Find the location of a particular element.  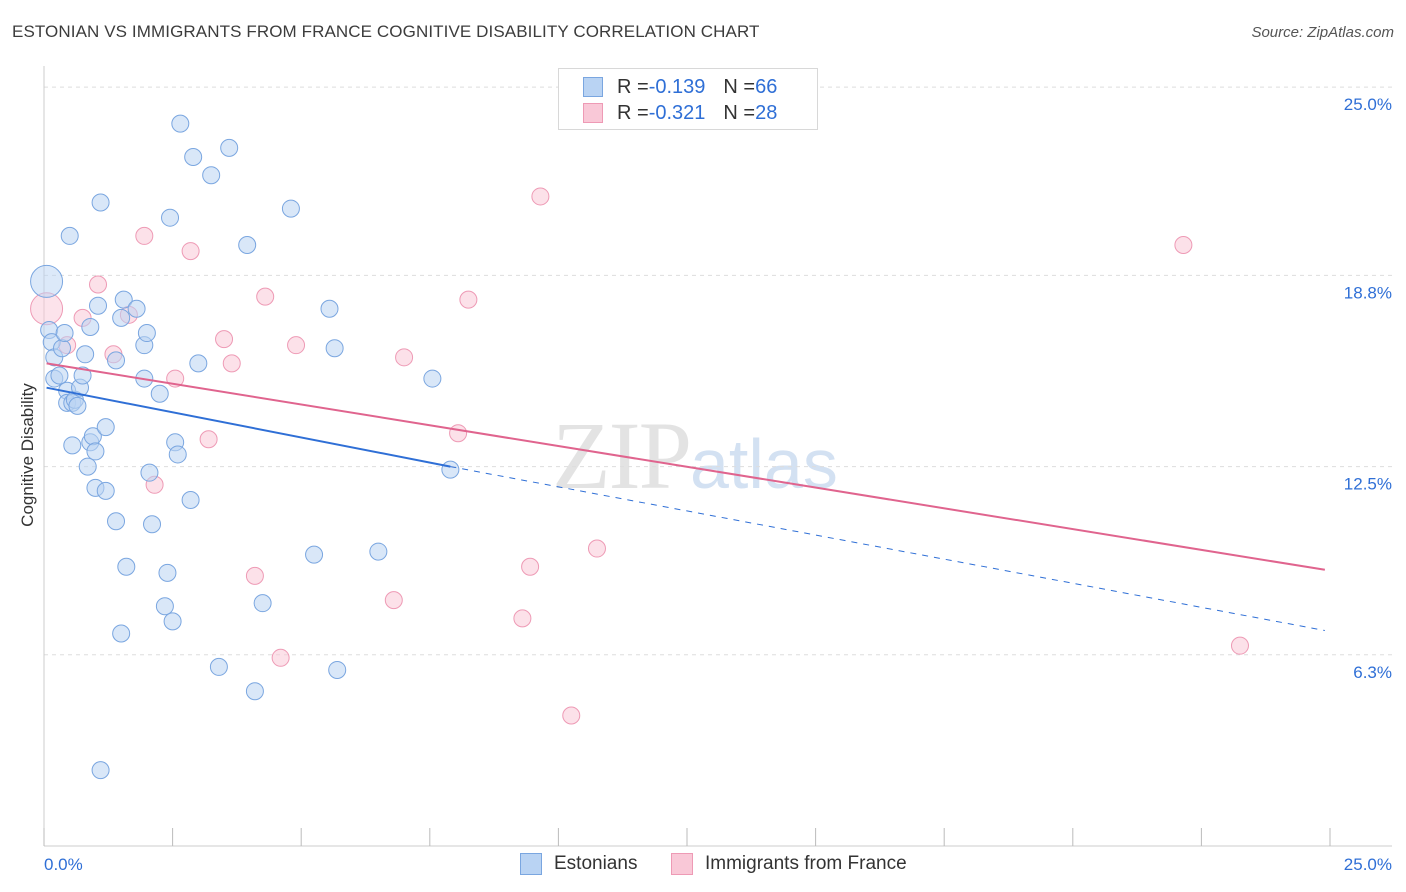

n-value: 66 is located at coordinates (766, 86).